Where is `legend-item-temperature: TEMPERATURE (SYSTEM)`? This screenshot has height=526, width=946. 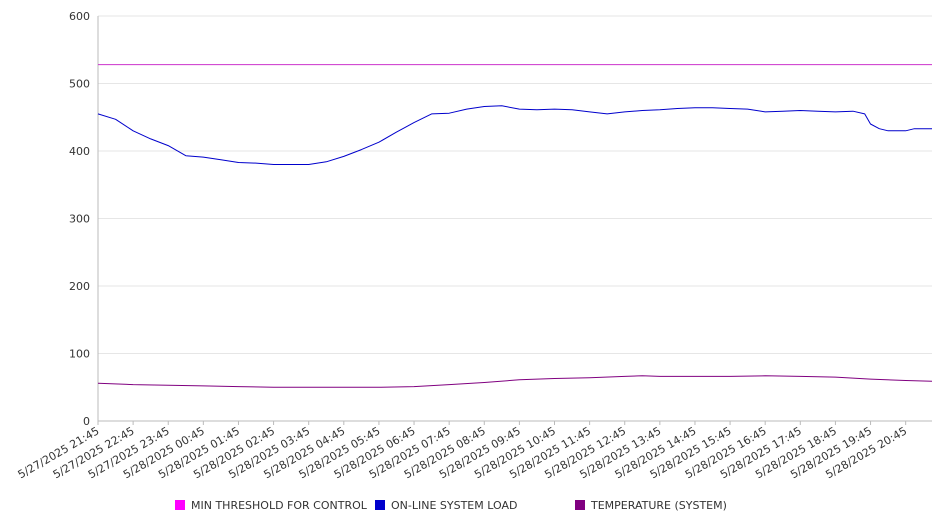
legend-item-temperature: TEMPERATURE (SYSTEM) is located at coordinates (651, 505).